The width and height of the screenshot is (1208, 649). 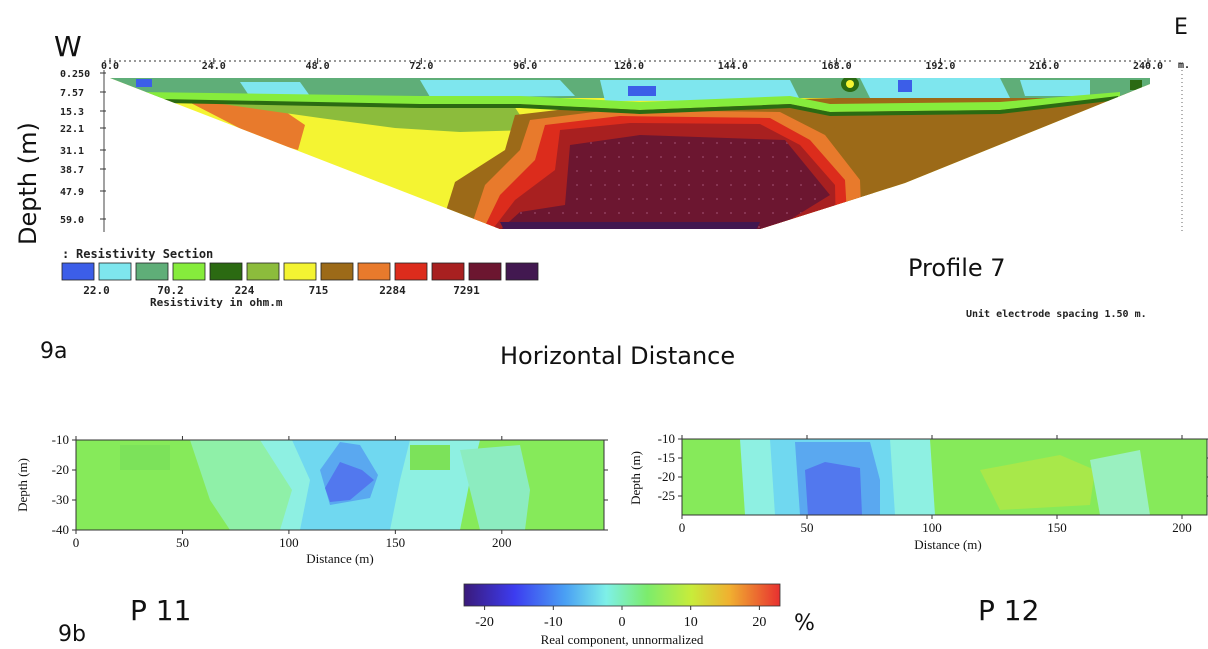 I want to click on profile-7-depth-tick-label: 59.0, so click(x=72, y=220).